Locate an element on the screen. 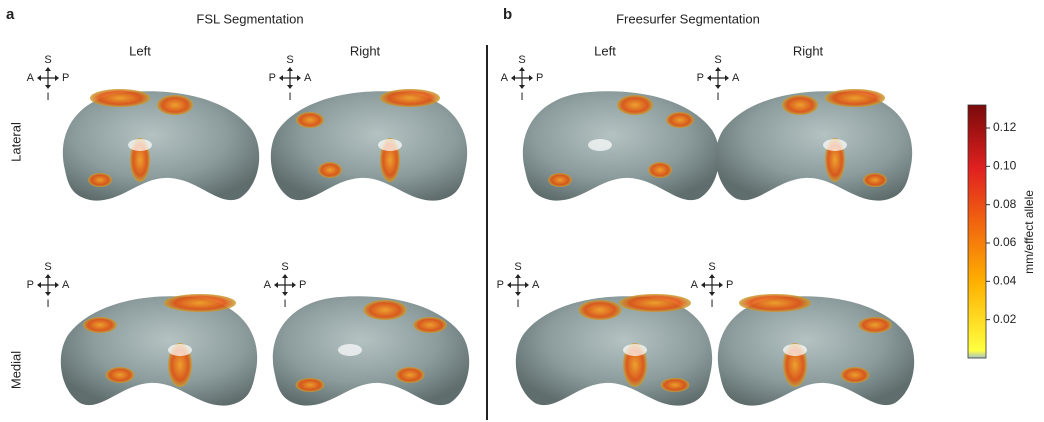 The height and width of the screenshot is (422, 1044). panel-title: FSL Segmentation is located at coordinates (249, 18).